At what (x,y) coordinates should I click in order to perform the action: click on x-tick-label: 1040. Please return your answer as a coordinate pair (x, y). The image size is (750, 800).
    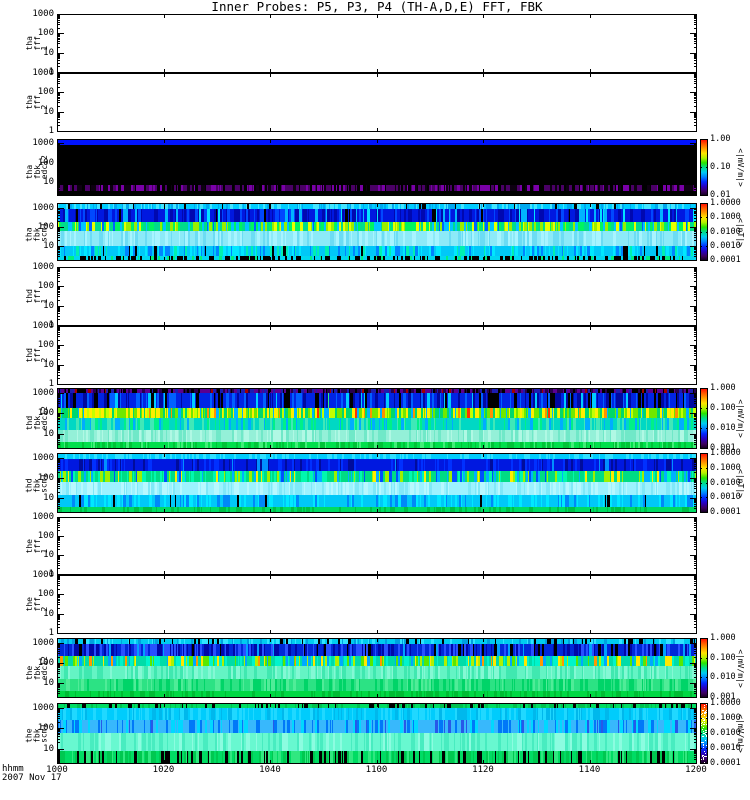
    Looking at the image, I should click on (270, 770).